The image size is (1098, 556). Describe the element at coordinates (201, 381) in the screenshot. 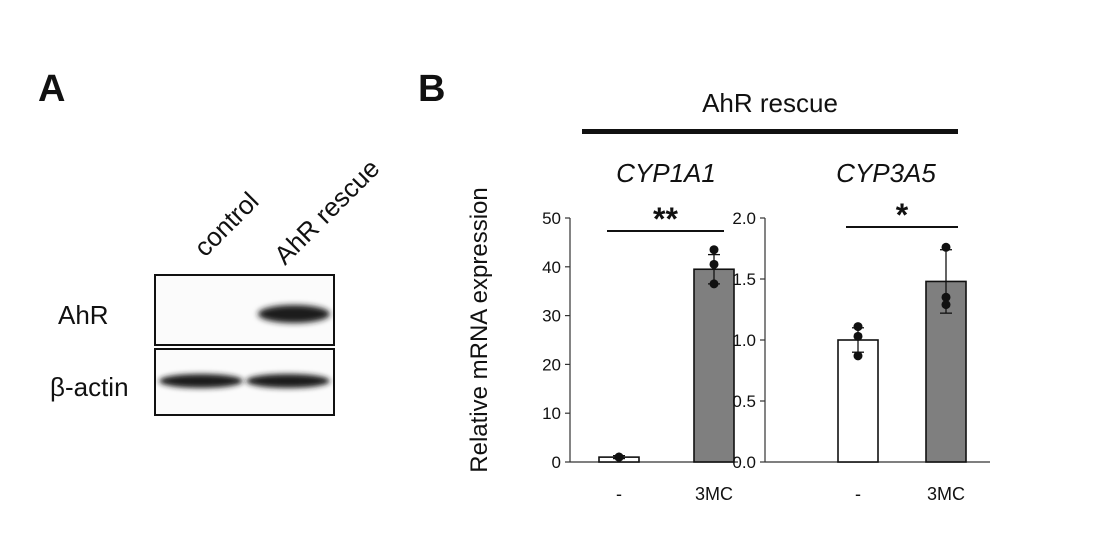

I see `beta-actin-band-control` at that location.